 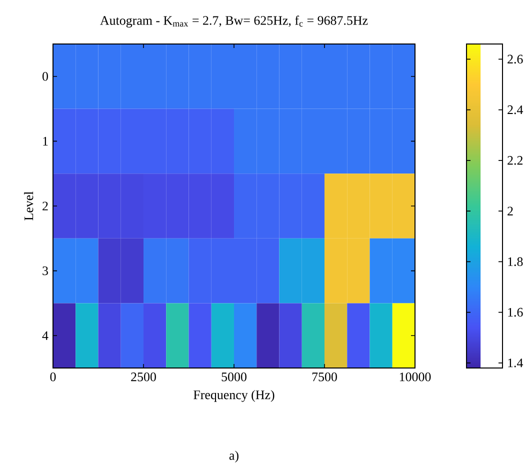 What do you see at coordinates (45, 76) in the screenshot?
I see `y-tick-label: 0` at bounding box center [45, 76].